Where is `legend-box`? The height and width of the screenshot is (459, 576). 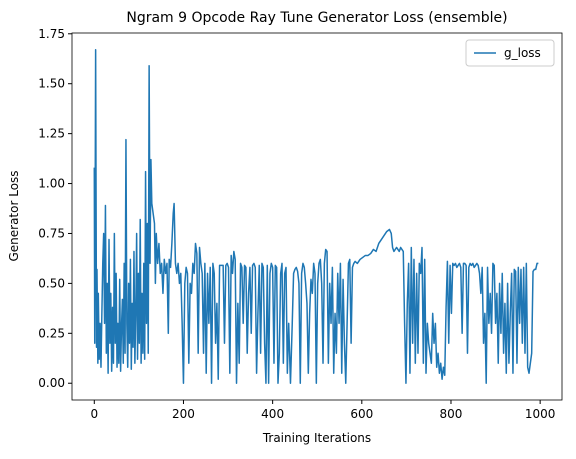
legend-box is located at coordinates (510, 53).